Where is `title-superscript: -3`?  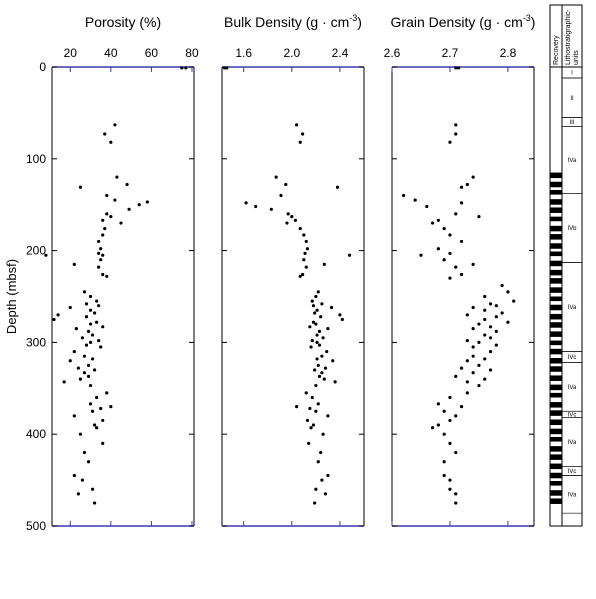
title-superscript: -3 is located at coordinates (527, 18).